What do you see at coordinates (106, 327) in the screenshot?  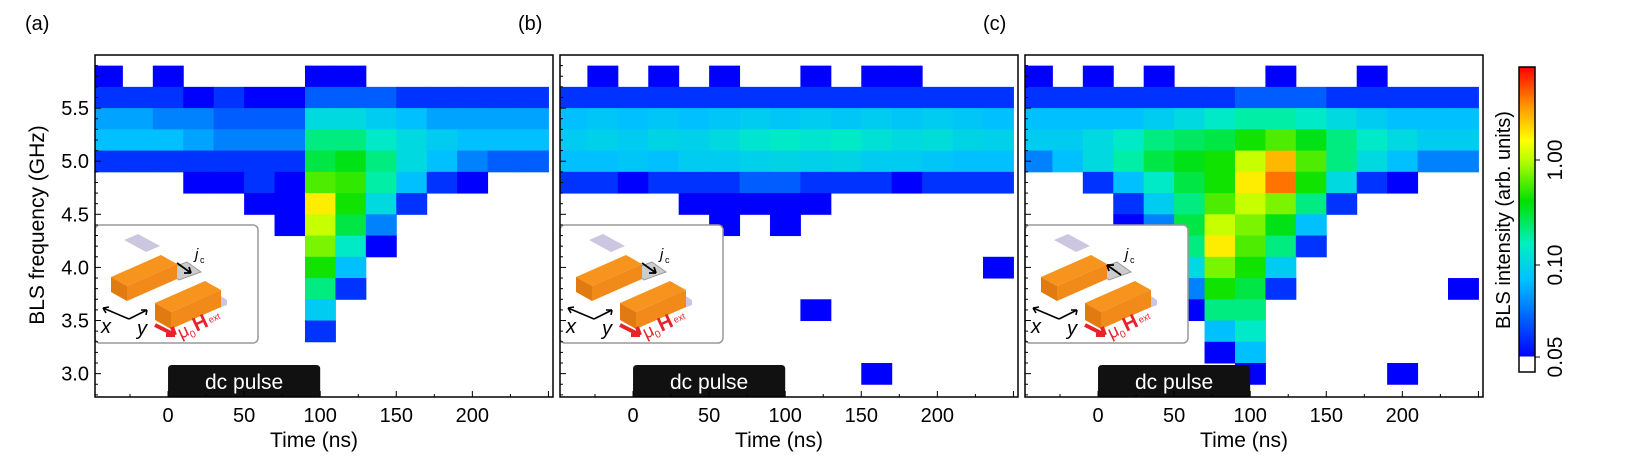 I see `x-direction-label: x` at bounding box center [106, 327].